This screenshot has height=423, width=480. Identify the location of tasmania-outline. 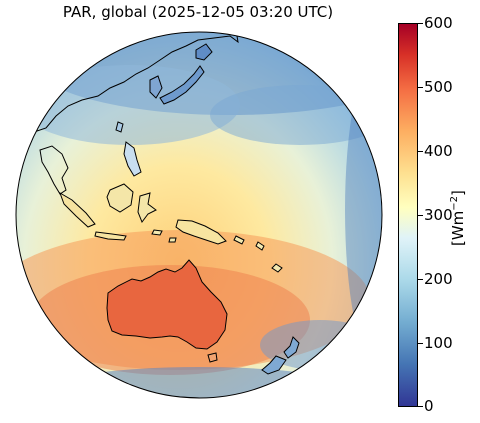
(212, 357).